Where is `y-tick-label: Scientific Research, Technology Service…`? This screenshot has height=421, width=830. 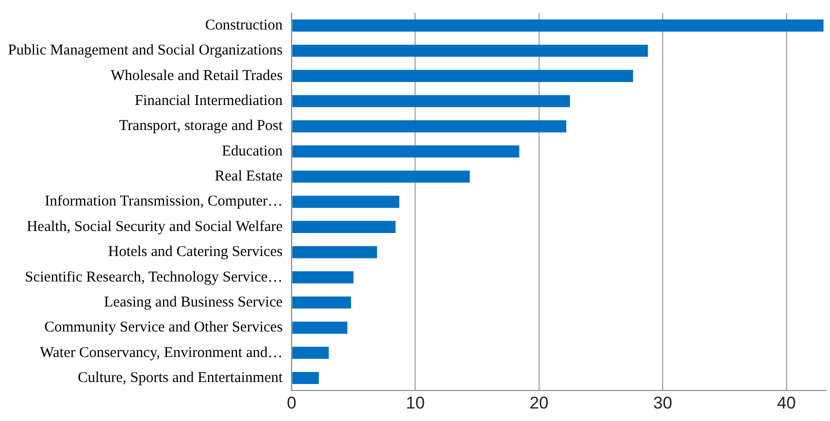
y-tick-label: Scientific Research, Technology Service… is located at coordinates (153, 277).